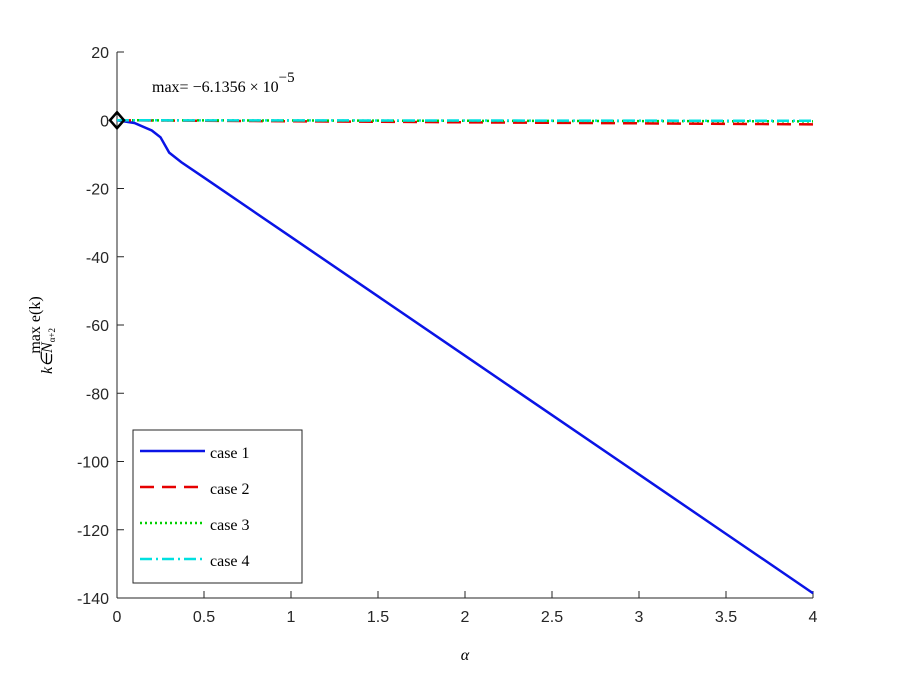 This screenshot has width=900, height=675. What do you see at coordinates (97, 394) in the screenshot?
I see `y-tick-label: -80` at bounding box center [97, 394].